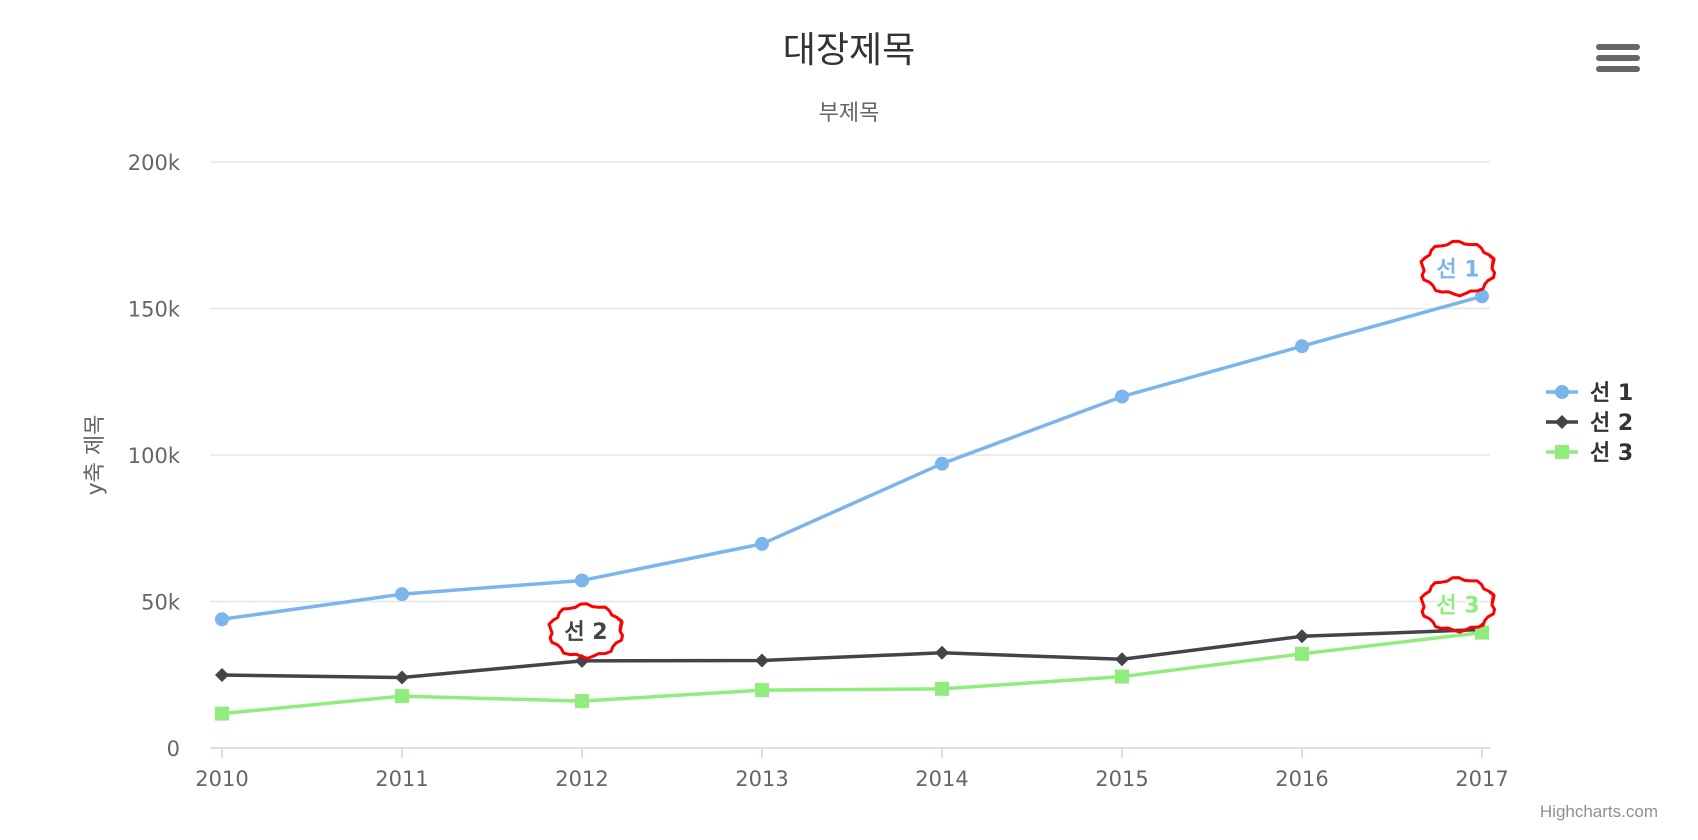  What do you see at coordinates (95, 455) in the screenshot?
I see `y-axis-title: y축 제목` at bounding box center [95, 455].